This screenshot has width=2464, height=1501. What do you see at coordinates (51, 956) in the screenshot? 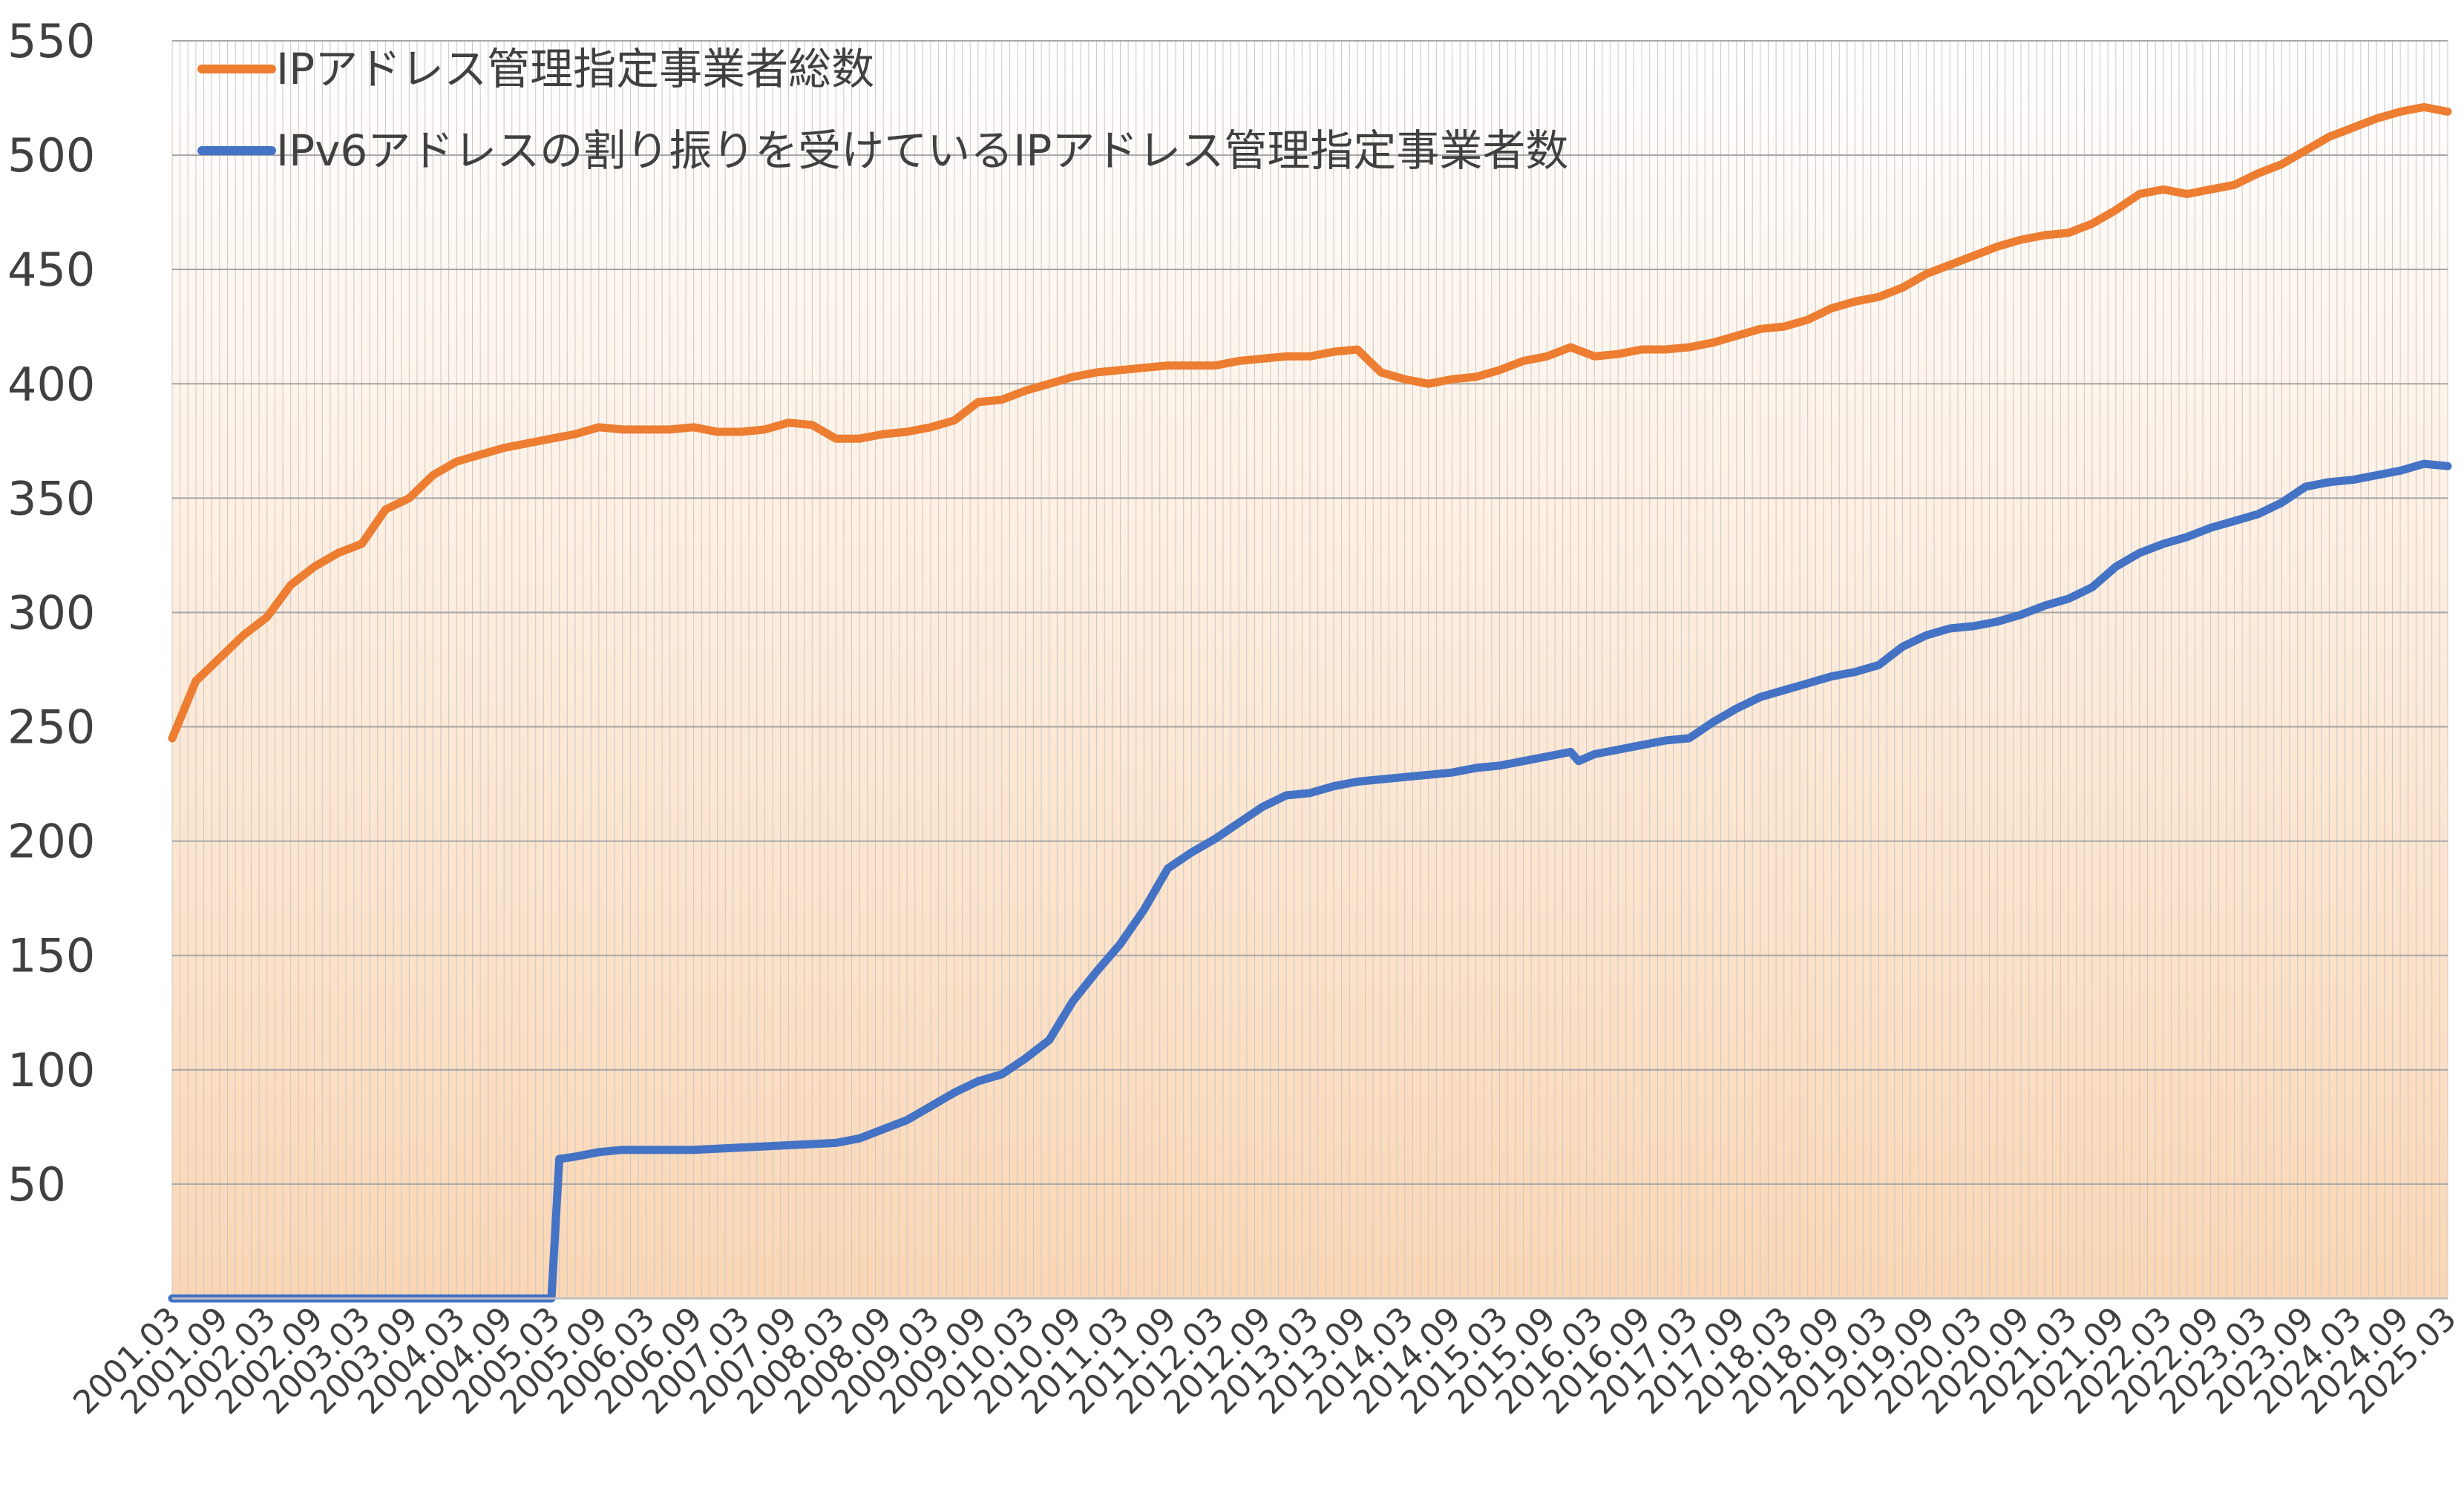
I see `y-tick-label: 150` at bounding box center [51, 956].